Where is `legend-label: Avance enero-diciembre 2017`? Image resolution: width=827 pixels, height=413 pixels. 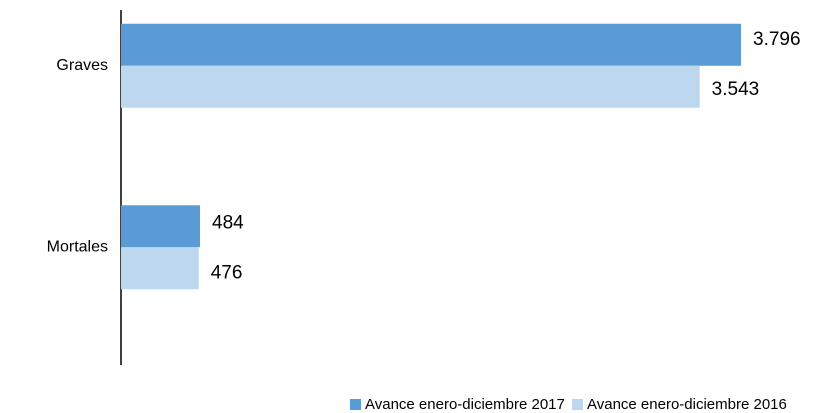 legend-label: Avance enero-diciembre 2017 is located at coordinates (465, 404).